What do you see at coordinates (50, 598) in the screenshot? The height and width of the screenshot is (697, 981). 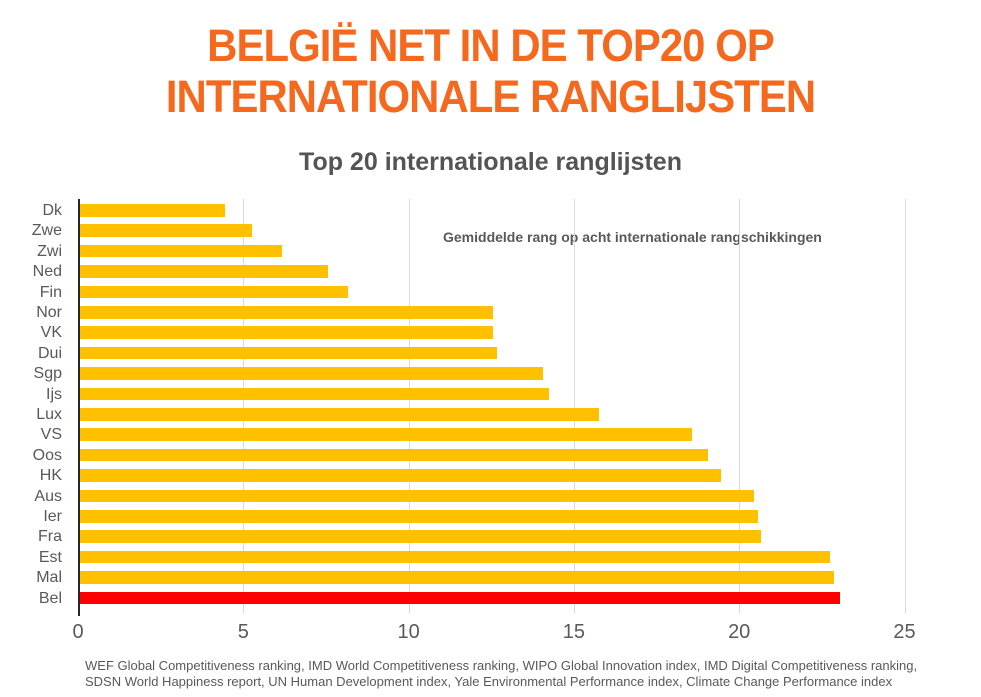 I see `y-label-bel: Bel` at bounding box center [50, 598].